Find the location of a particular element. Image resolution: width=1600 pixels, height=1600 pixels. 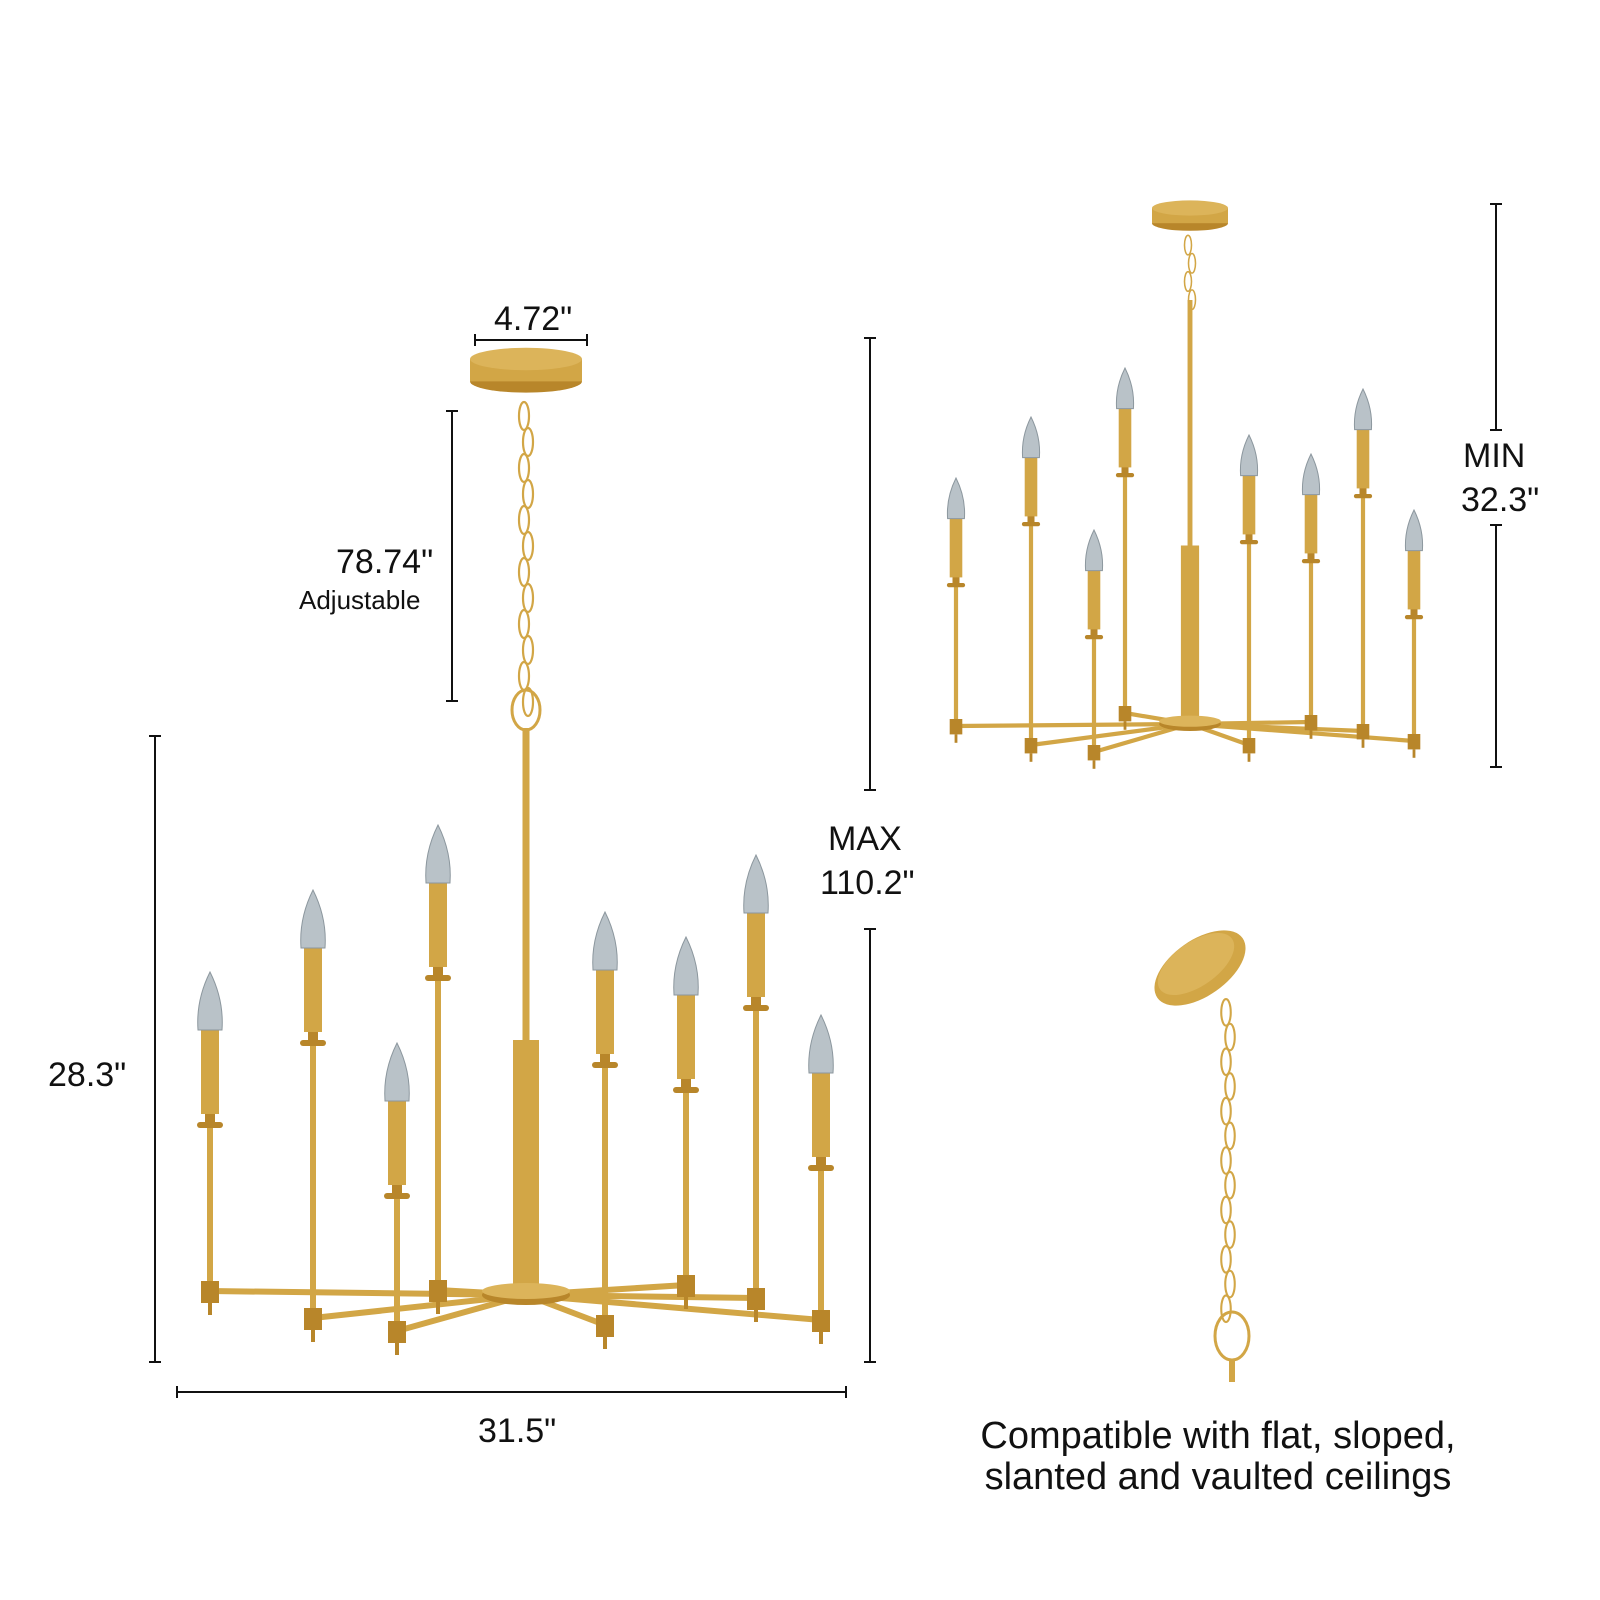

min-candle-3-bulb is located at coordinates (1094, 550).